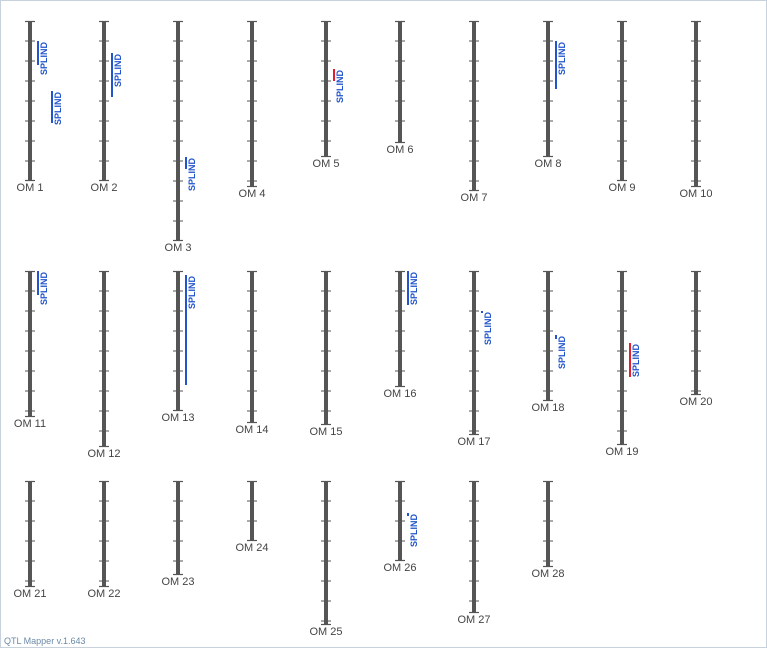 Image resolution: width=767 pixels, height=648 pixels. I want to click on chromosome-11: SPLIND OM 11, so click(31, 350).